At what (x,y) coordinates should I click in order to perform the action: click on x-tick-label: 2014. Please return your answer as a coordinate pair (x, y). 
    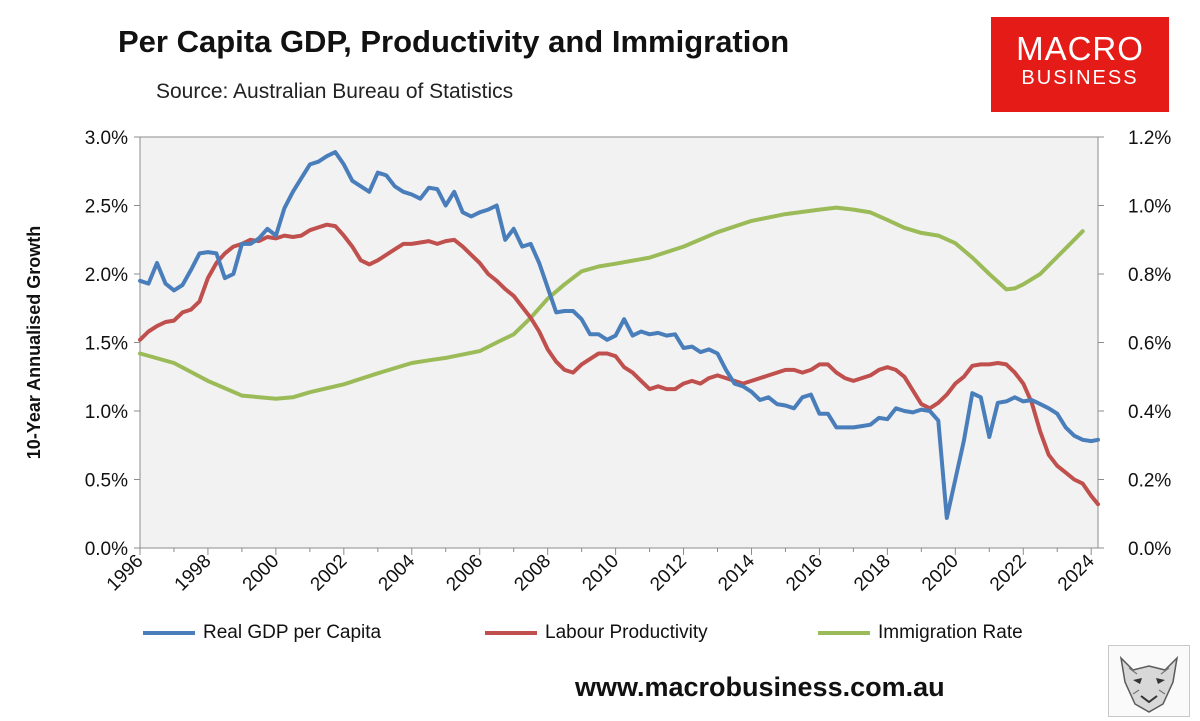
    Looking at the image, I should click on (736, 572).